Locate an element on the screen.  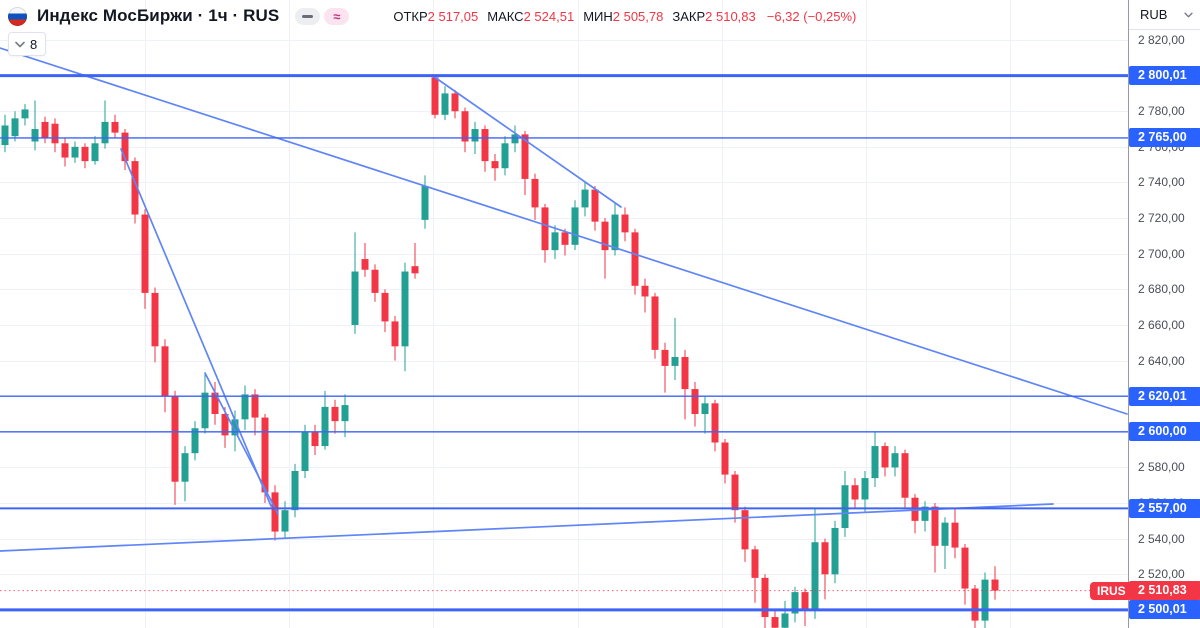
approx-icon: ≈ is located at coordinates (337, 16).